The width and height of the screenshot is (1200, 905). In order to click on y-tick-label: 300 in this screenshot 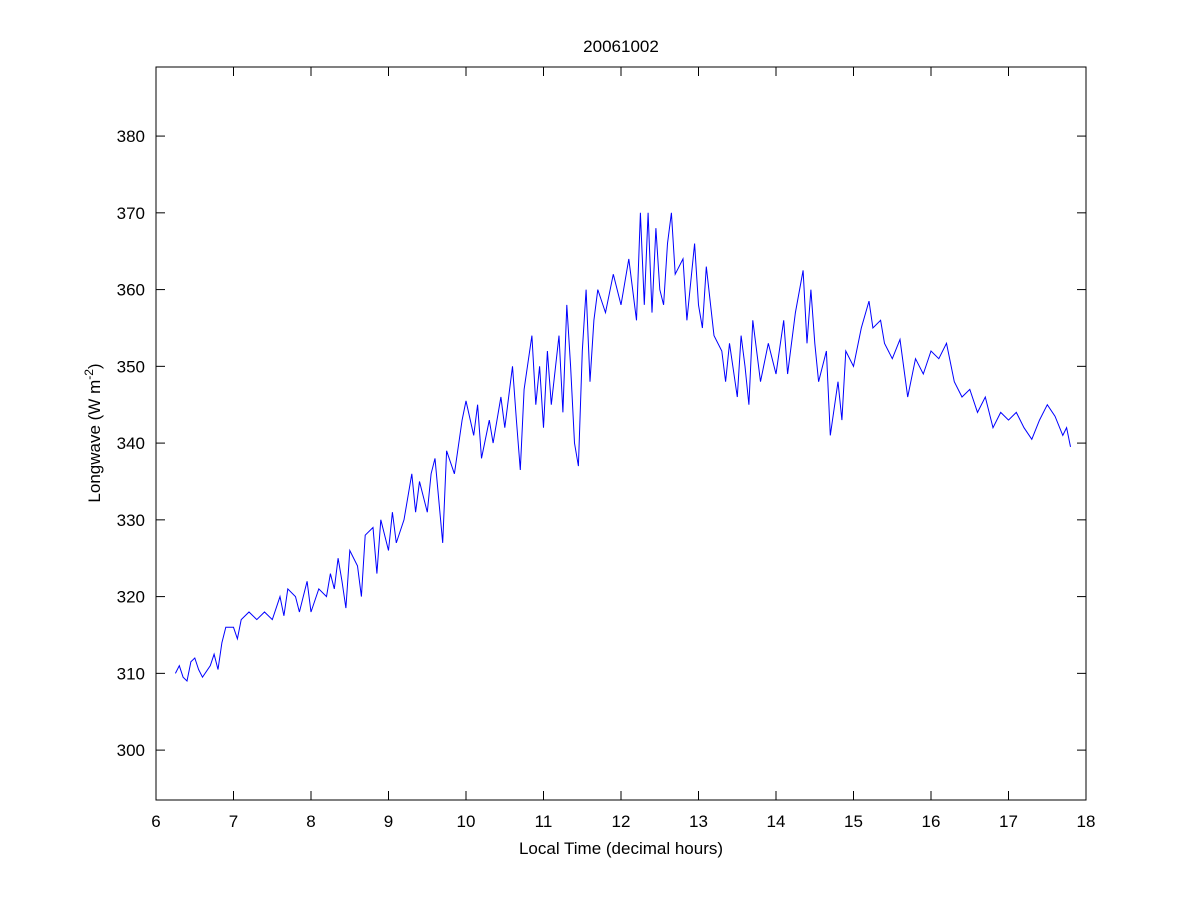, I will do `click(131, 750)`.